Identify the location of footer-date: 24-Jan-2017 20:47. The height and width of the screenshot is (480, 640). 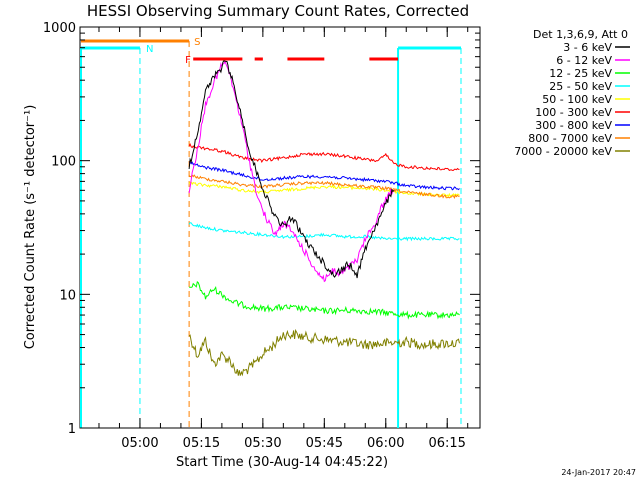
(598, 472).